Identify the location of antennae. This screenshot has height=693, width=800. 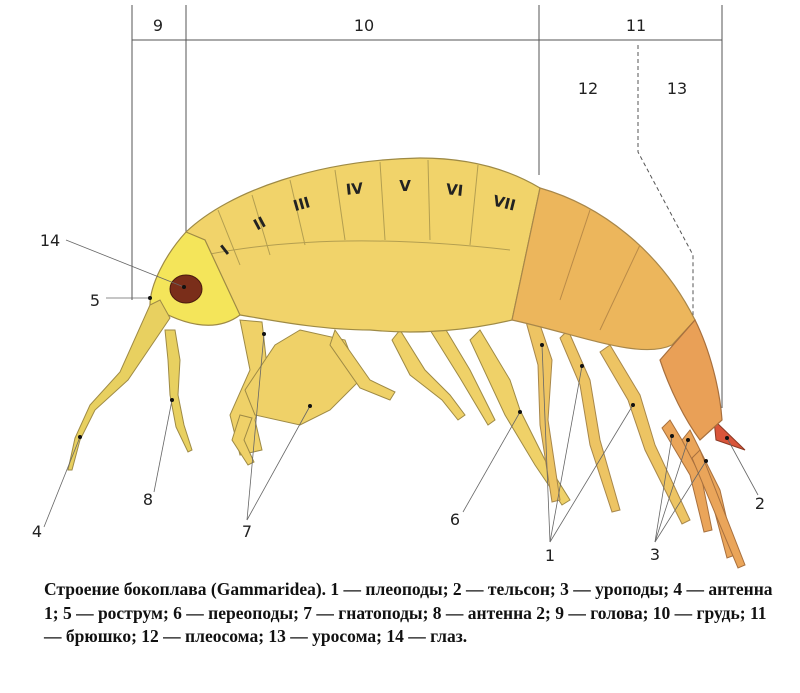
(130, 385).